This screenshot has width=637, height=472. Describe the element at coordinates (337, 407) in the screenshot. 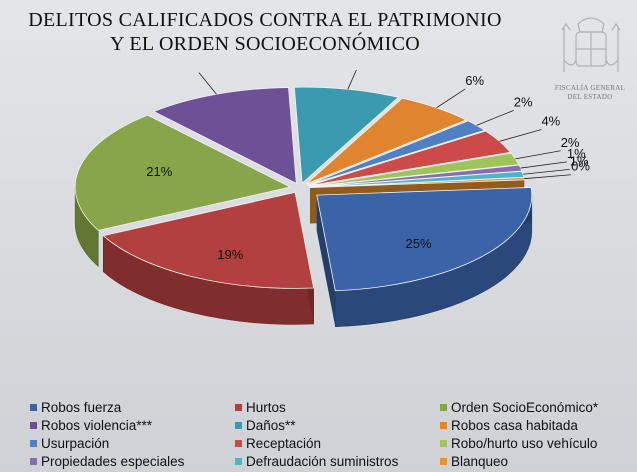

I see `legend-item: Hurtos` at that location.